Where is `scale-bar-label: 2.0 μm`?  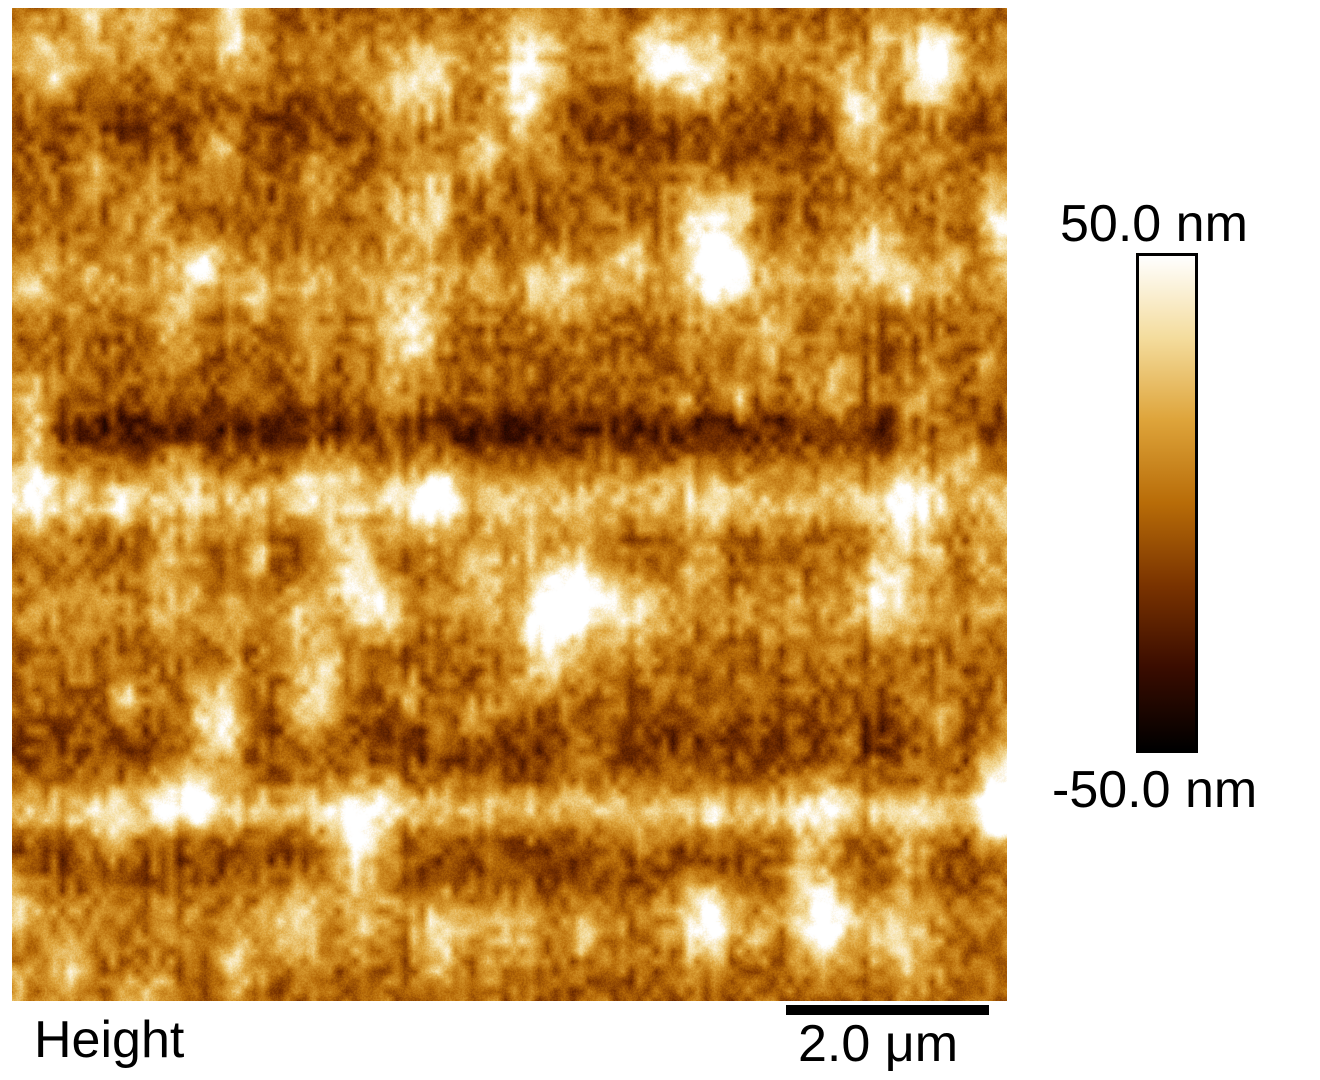 scale-bar-label: 2.0 μm is located at coordinates (878, 1044).